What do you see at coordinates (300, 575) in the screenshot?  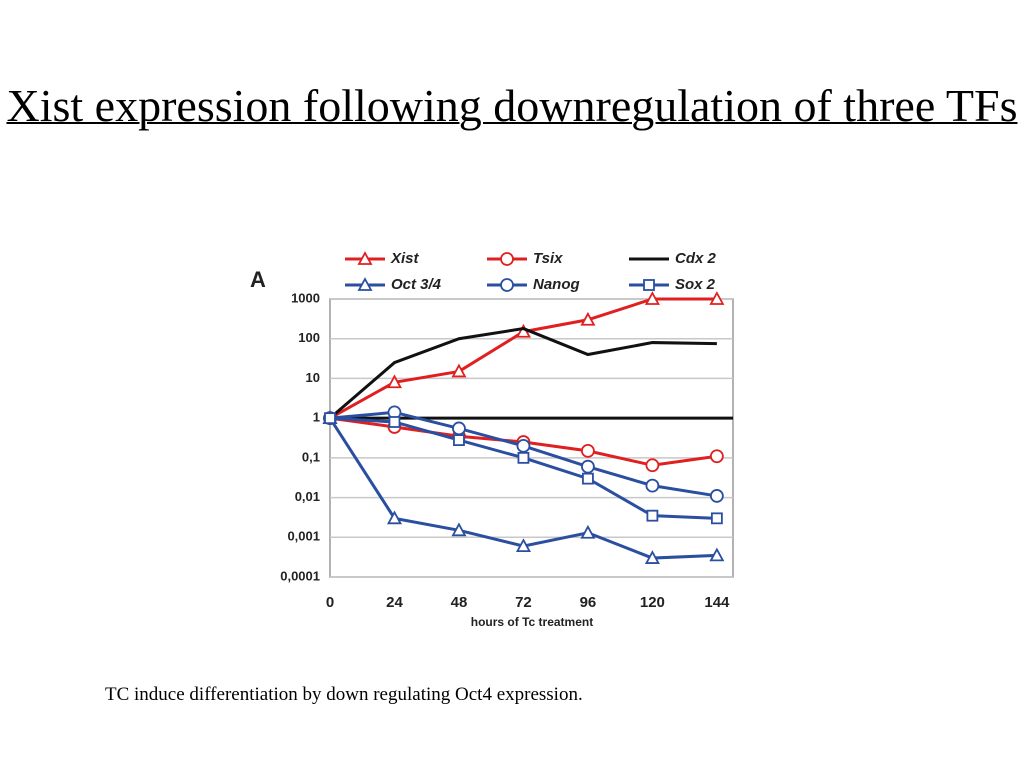 I see `y-tick-label: 0,0001` at bounding box center [300, 575].